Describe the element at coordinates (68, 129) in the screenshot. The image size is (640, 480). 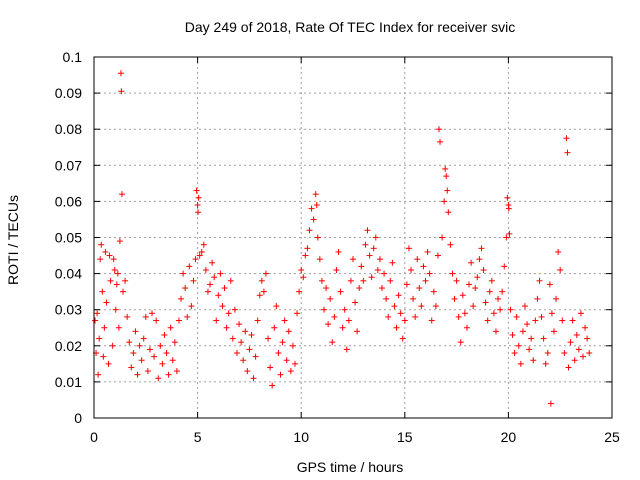
I see `y-tick-label: 0.08` at that location.